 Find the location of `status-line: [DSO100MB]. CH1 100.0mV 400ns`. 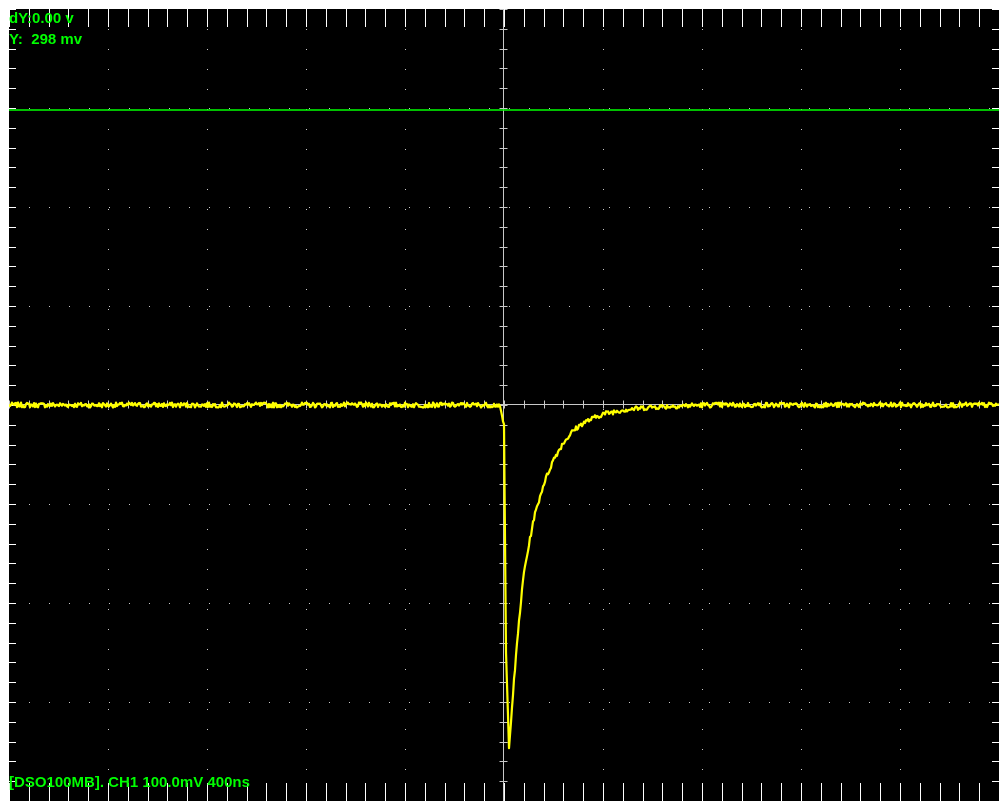

status-line: [DSO100MB]. CH1 100.0mV 400ns is located at coordinates (129, 782).